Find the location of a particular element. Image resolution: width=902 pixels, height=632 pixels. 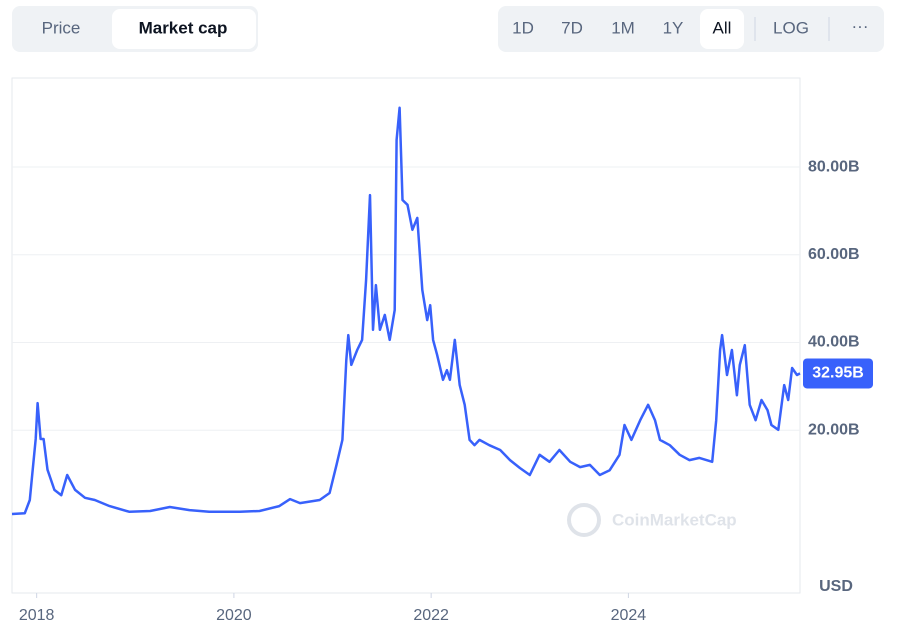

range-active: All is located at coordinates (722, 27).